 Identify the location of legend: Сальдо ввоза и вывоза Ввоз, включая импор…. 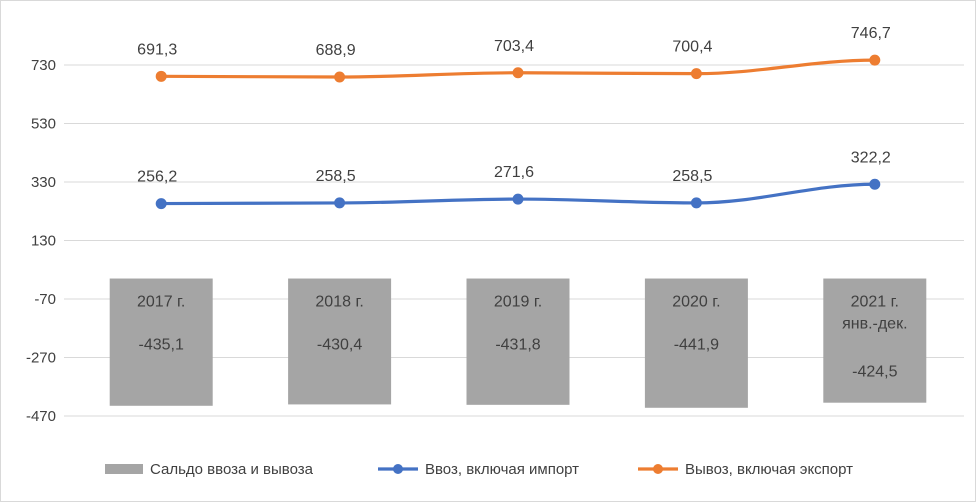
(479, 469).